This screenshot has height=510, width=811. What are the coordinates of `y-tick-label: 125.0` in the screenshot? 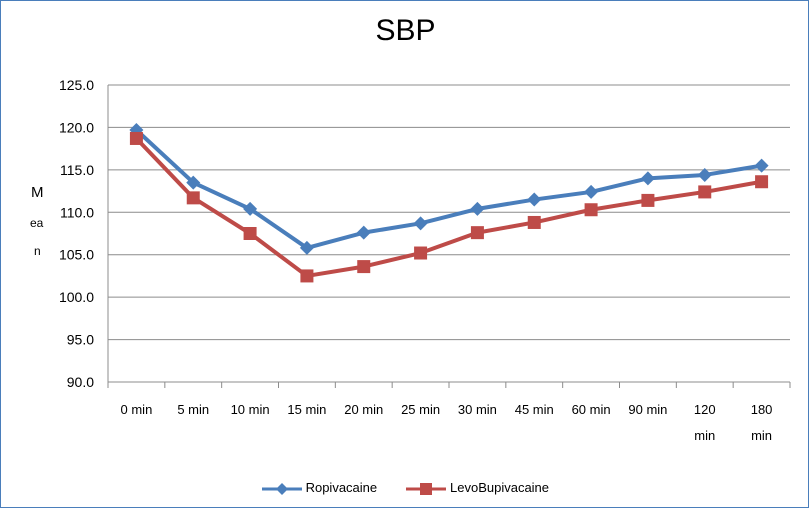 It's located at (76, 85).